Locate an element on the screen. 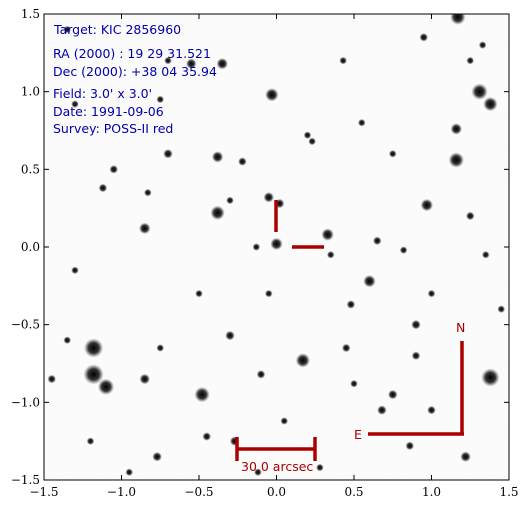 The height and width of the screenshot is (509, 527). compass-north-label: N is located at coordinates (460, 327).